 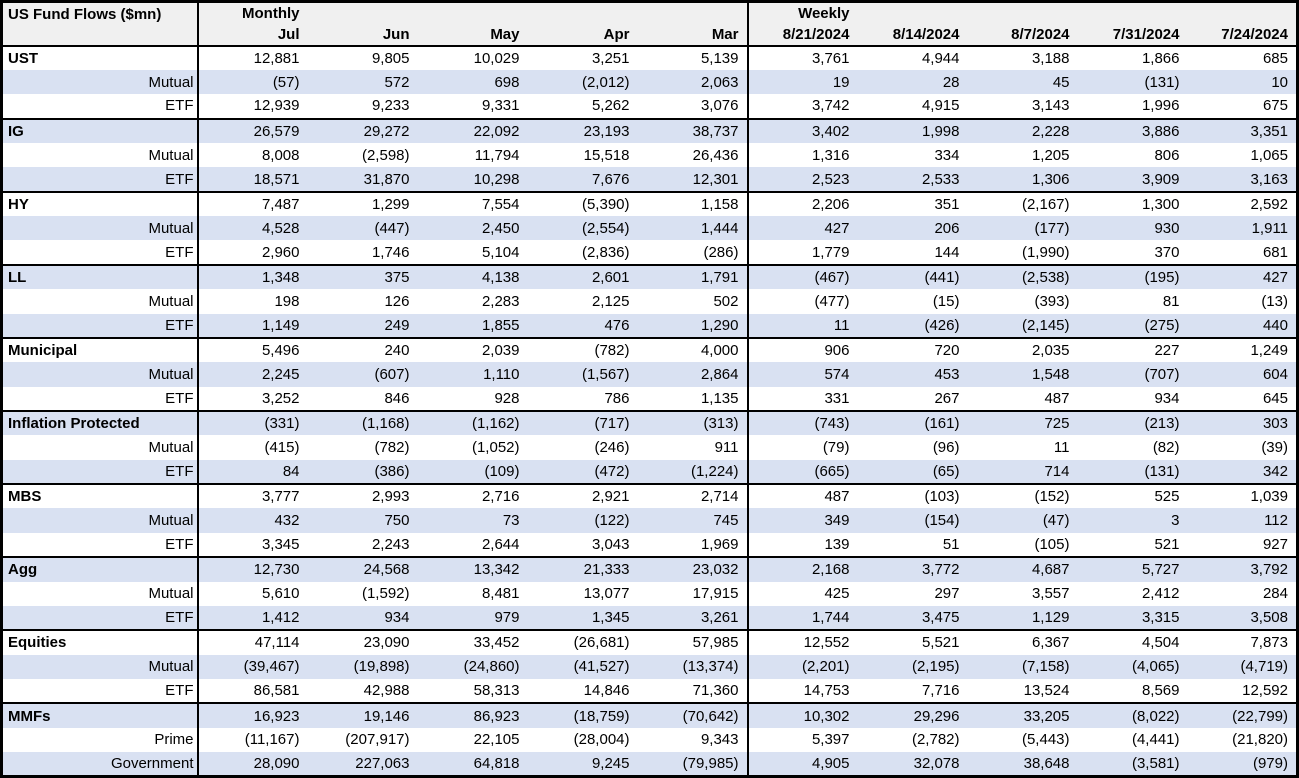 What do you see at coordinates (100, 24) in the screenshot?
I see `table-title: US Fund Flows ($mn)` at bounding box center [100, 24].